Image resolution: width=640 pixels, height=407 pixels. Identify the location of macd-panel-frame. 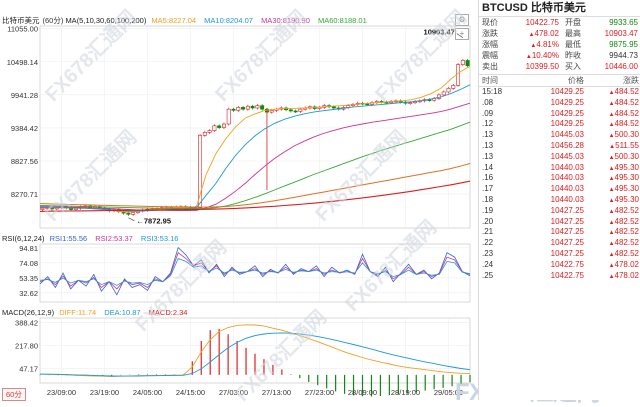
(255, 350).